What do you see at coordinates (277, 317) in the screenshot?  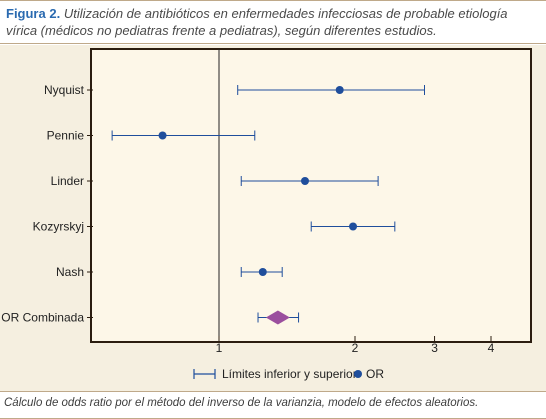 I see `combined-or-diamond` at bounding box center [277, 317].